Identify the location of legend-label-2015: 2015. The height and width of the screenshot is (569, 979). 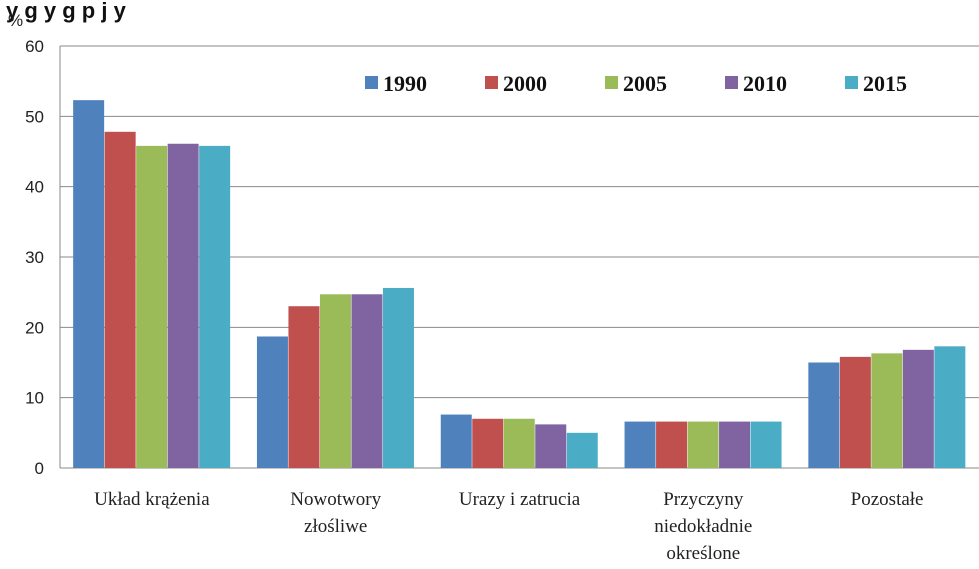
(885, 83).